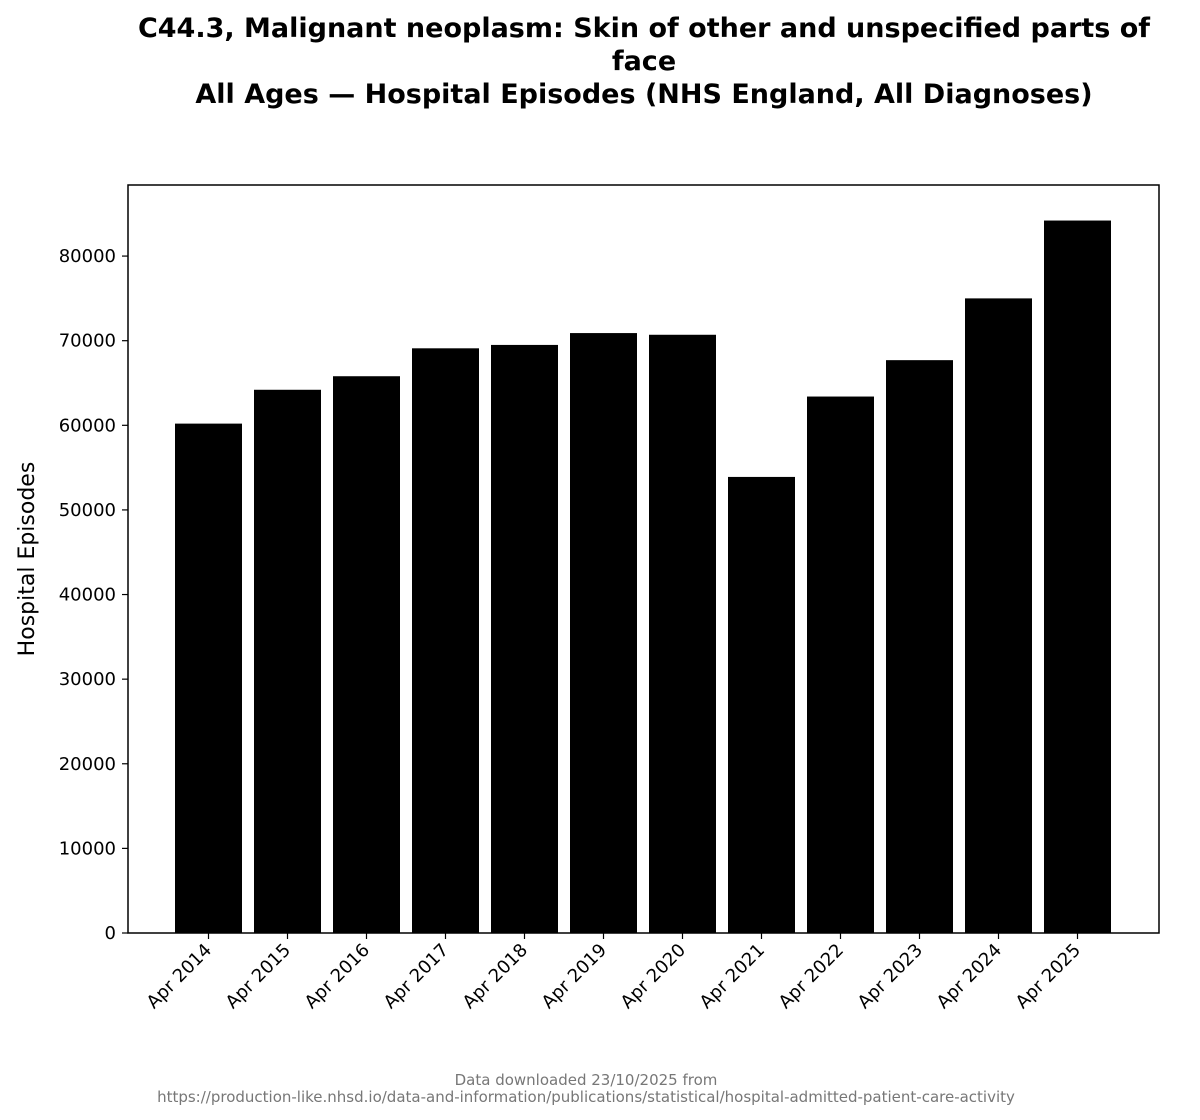 The width and height of the screenshot is (1200, 1120). What do you see at coordinates (890, 976) in the screenshot?
I see `x-tick-label: Apr 2023` at bounding box center [890, 976].